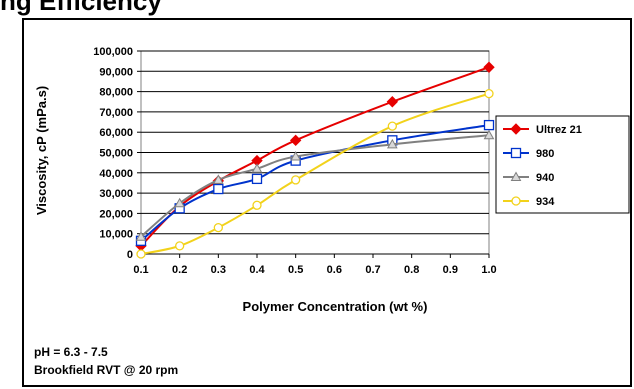 This screenshot has width=634, height=389. What do you see at coordinates (545, 154) in the screenshot?
I see `legend-label-980: 980` at bounding box center [545, 154].